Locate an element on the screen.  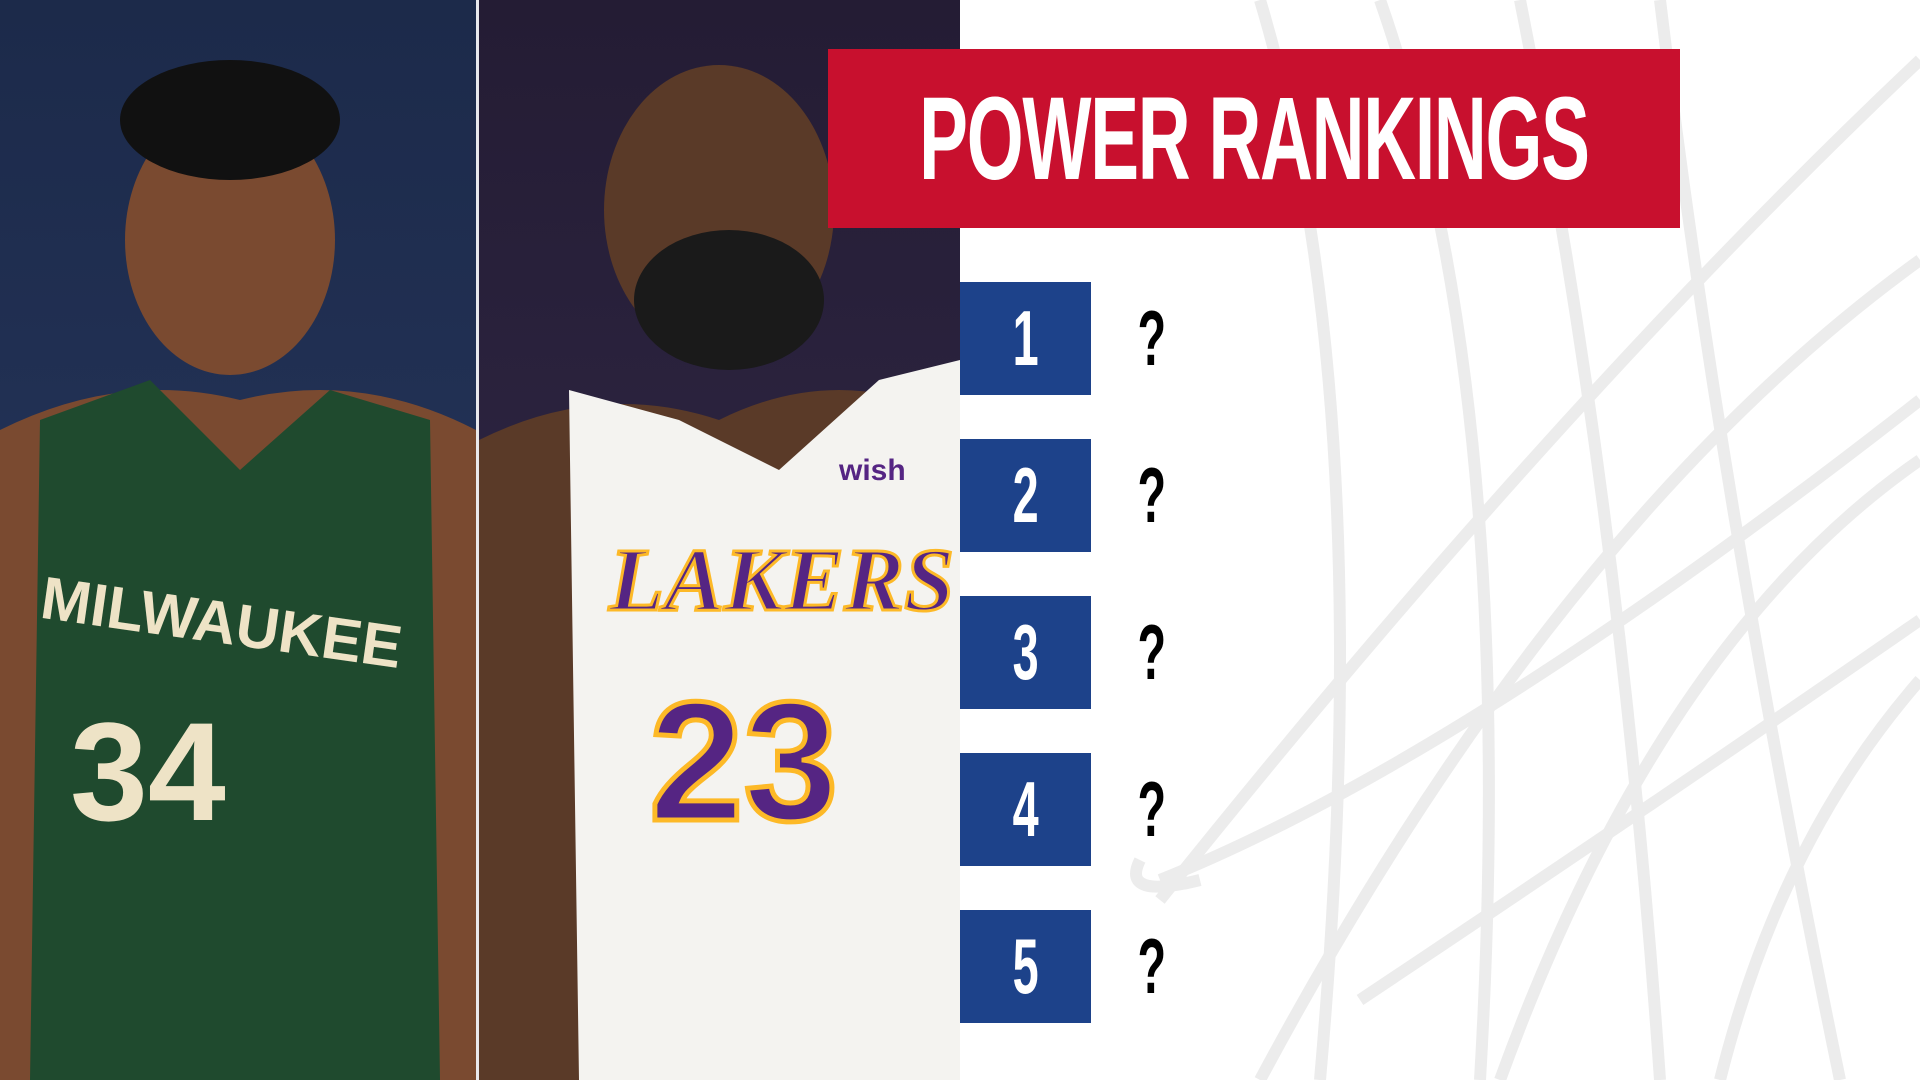
rank-entry-1: ? is located at coordinates (1148, 338).